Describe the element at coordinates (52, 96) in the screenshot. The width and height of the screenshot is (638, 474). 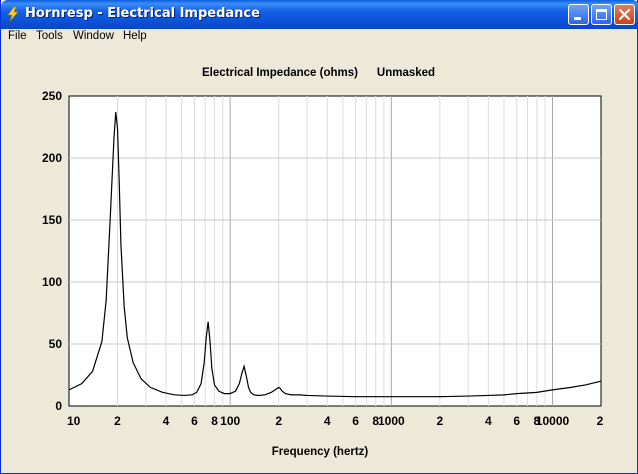
I see `y-tick-label: 250` at that location.